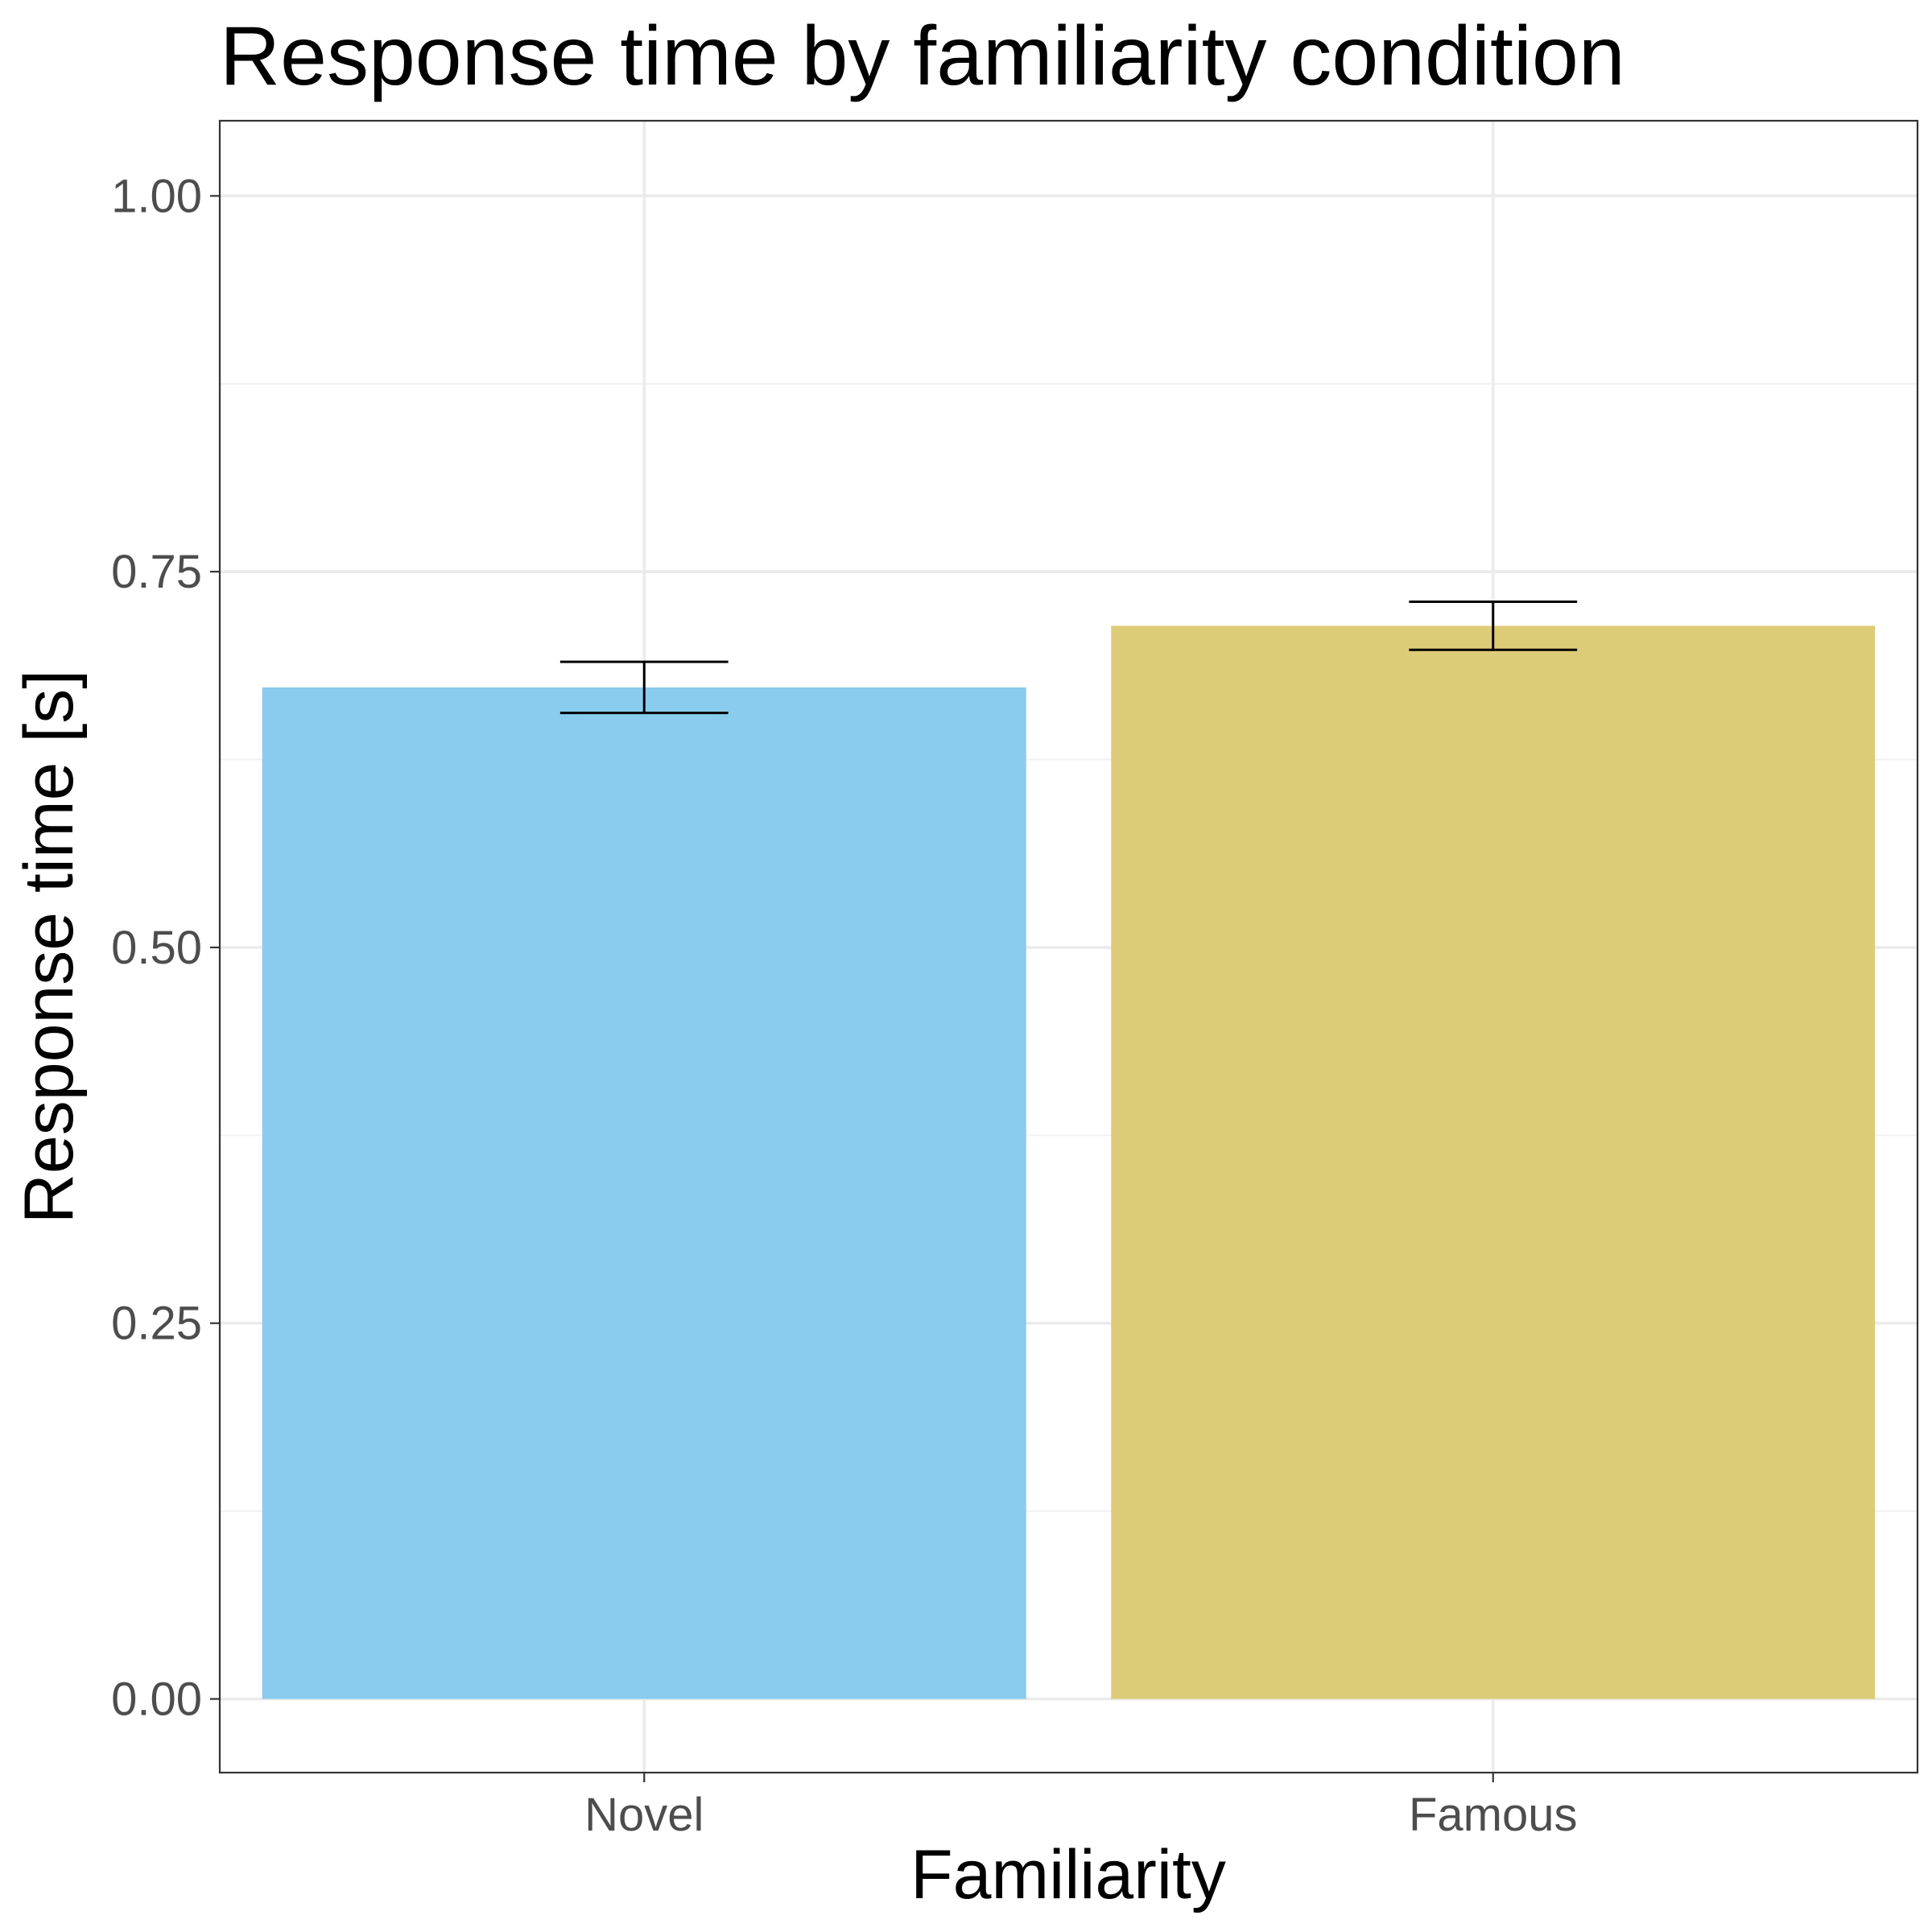 The width and height of the screenshot is (1932, 1932). Describe the element at coordinates (644, 1815) in the screenshot. I see `x-tick-label: Novel` at that location.